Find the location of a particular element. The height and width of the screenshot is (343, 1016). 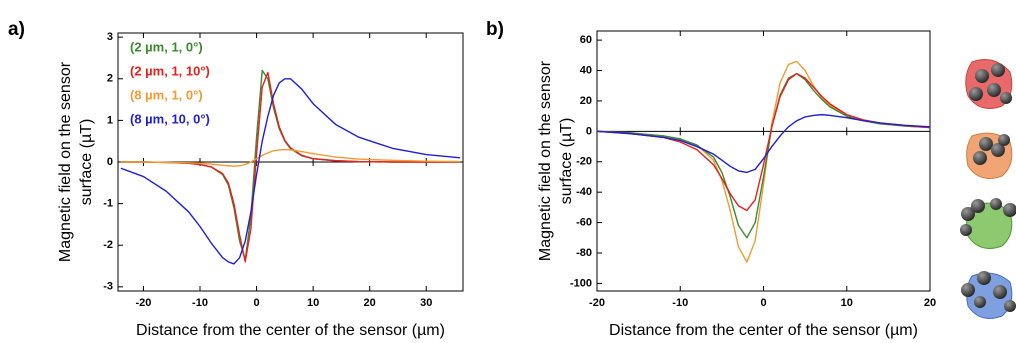

particle-red is located at coordinates (989, 84).